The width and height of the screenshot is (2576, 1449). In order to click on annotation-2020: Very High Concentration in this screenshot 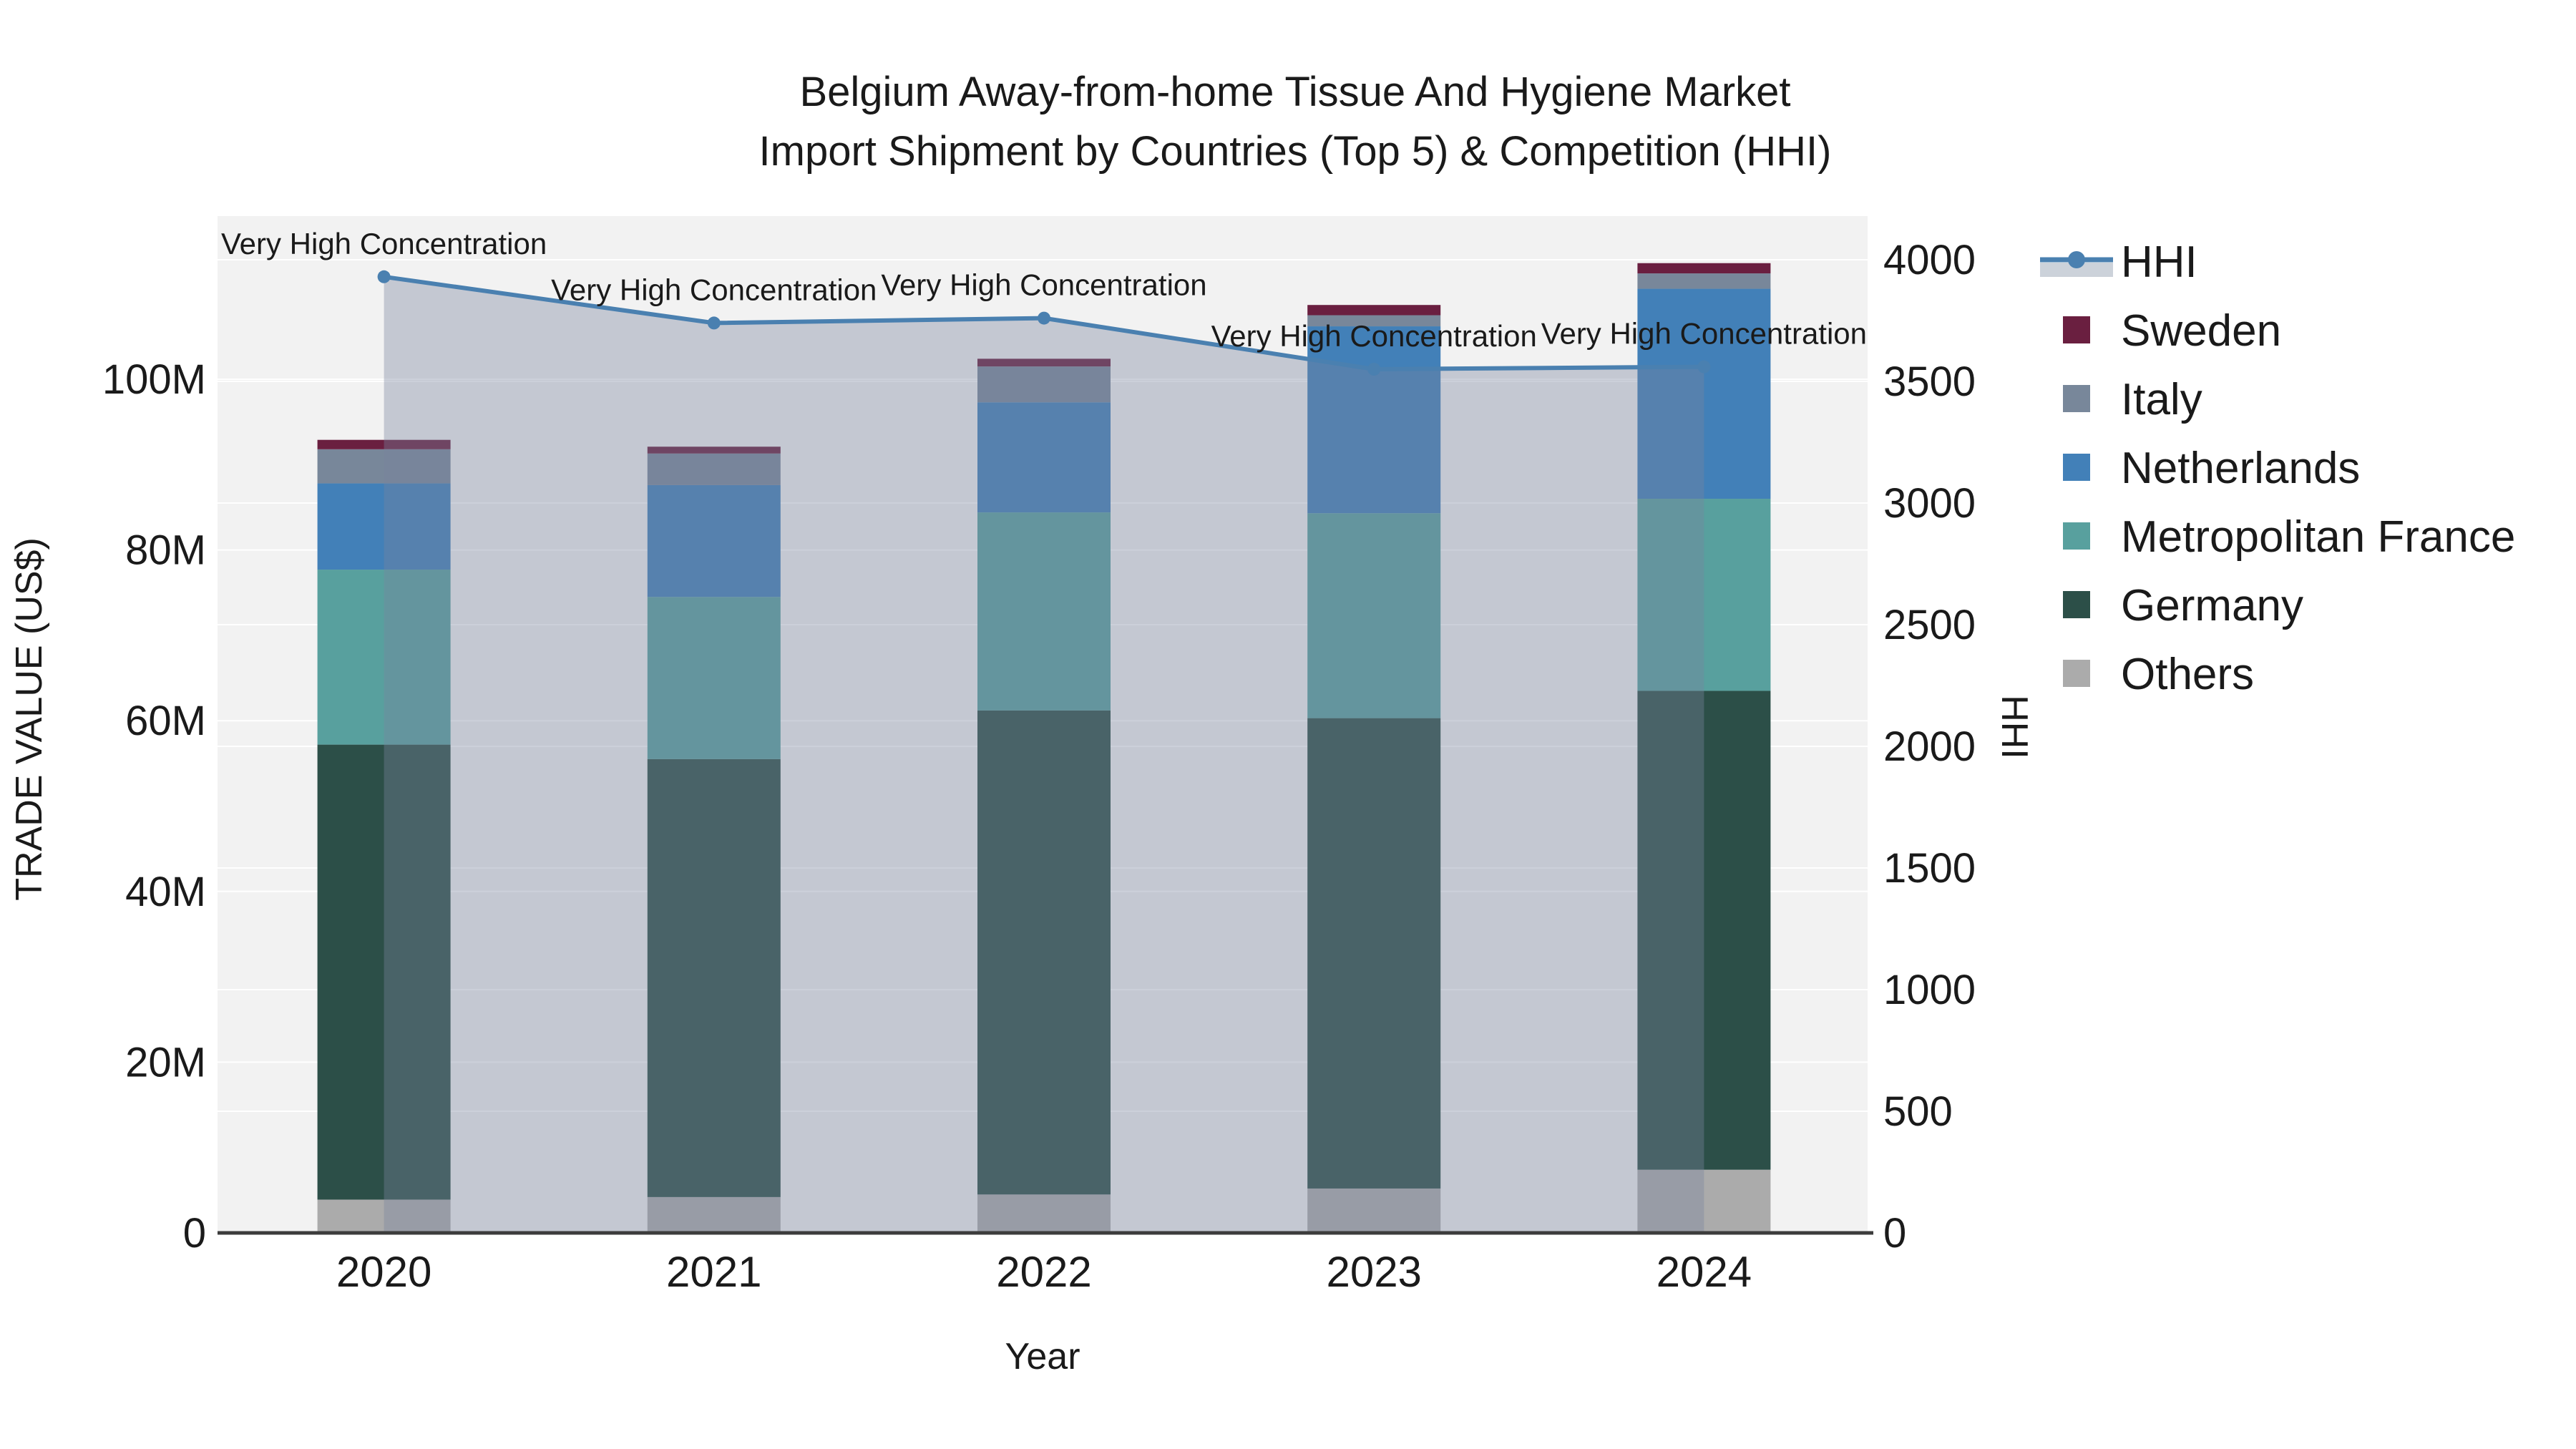, I will do `click(384, 243)`.